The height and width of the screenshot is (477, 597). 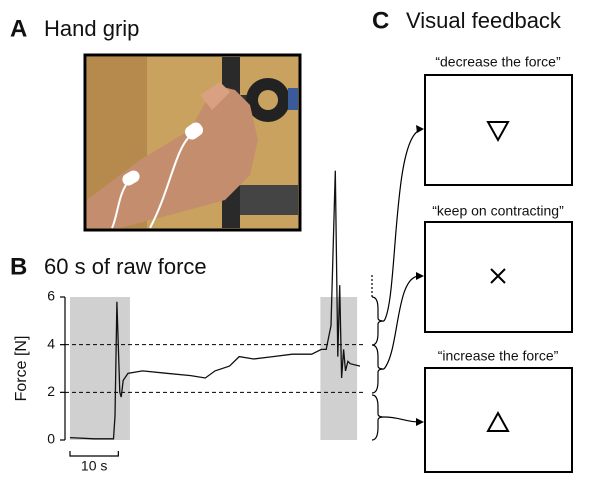 What do you see at coordinates (18, 28) in the screenshot?
I see `panel-letter: A` at bounding box center [18, 28].